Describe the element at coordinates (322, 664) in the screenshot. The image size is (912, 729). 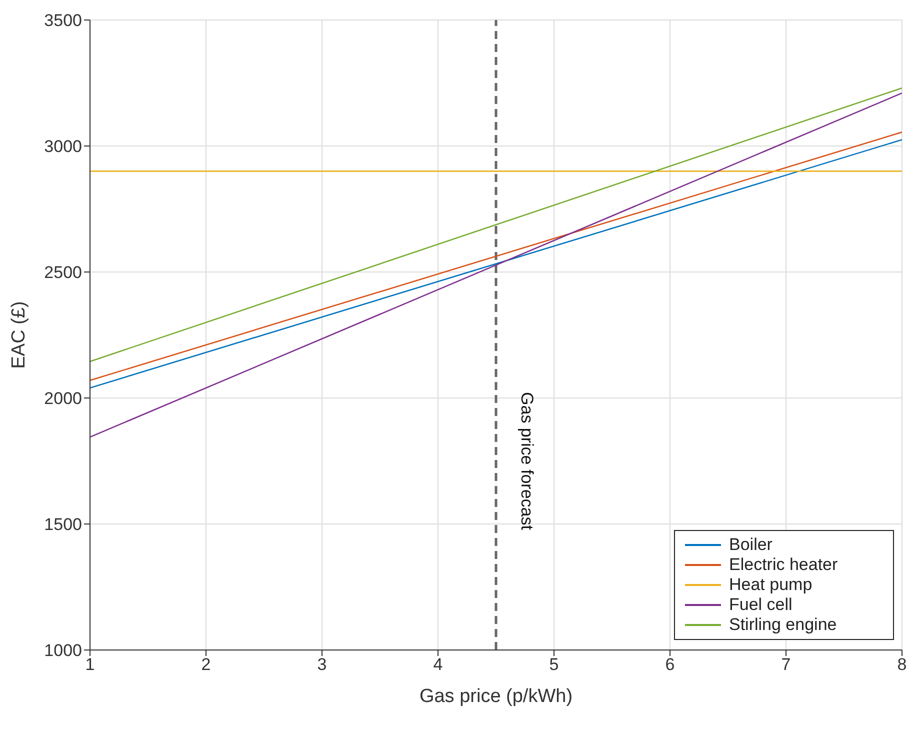
I see `x-tick-label: 3` at that location.